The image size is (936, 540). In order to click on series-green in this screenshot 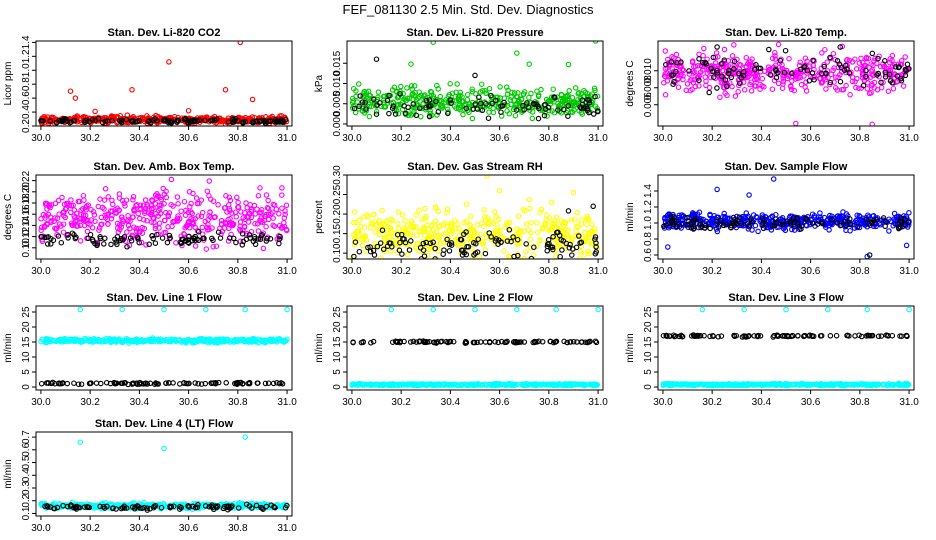, I will do `click(475, 81)`.